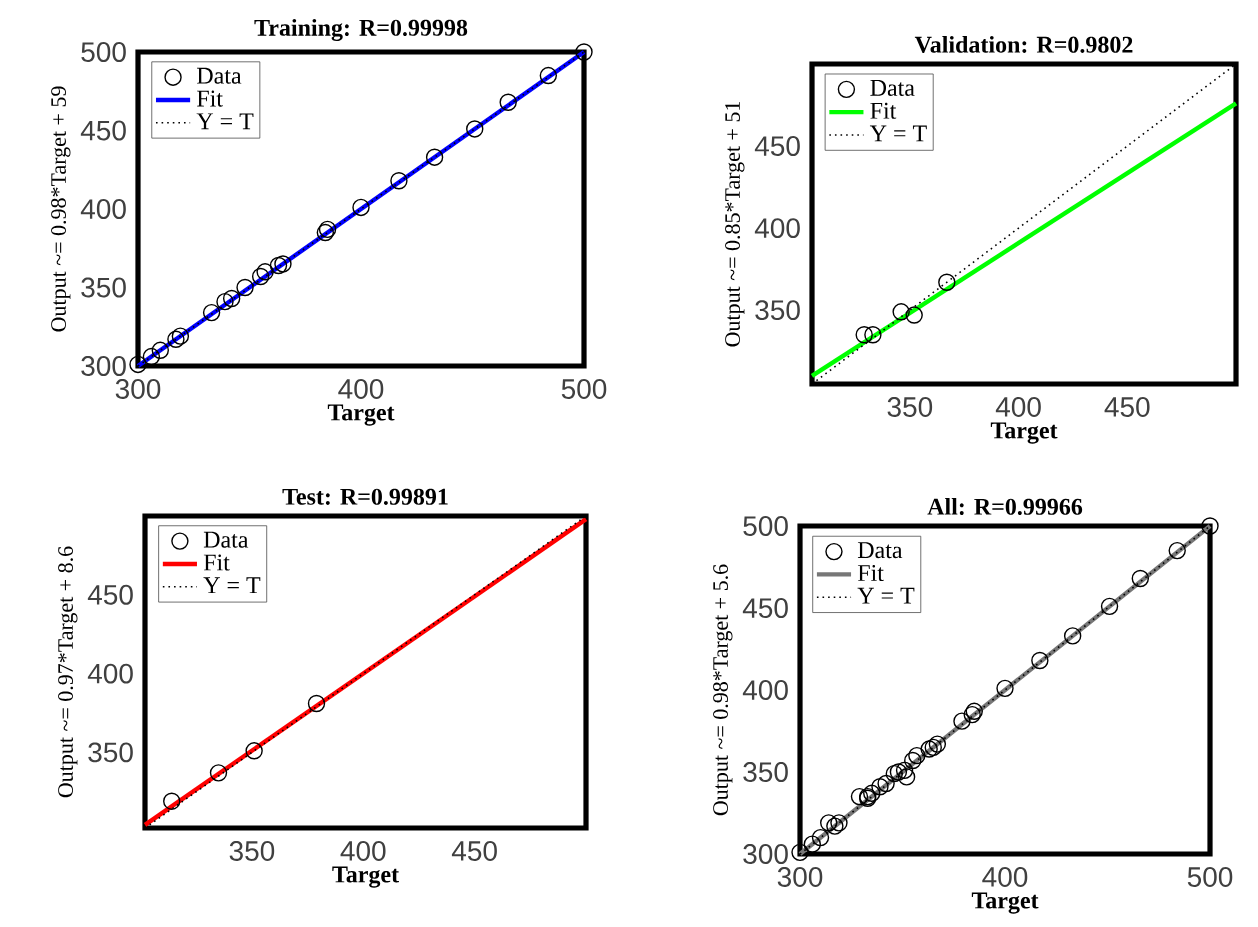 The image size is (1258, 927). I want to click on y-axis-title: Output ~= 0.98*Target + 5.6, so click(723, 690).